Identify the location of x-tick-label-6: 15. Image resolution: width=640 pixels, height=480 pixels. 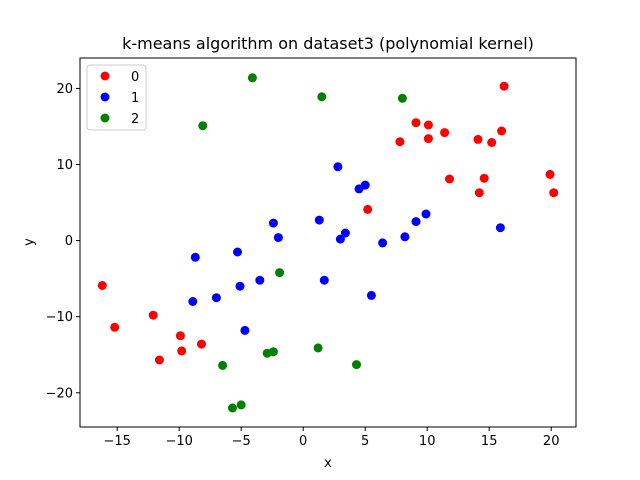
(489, 441).